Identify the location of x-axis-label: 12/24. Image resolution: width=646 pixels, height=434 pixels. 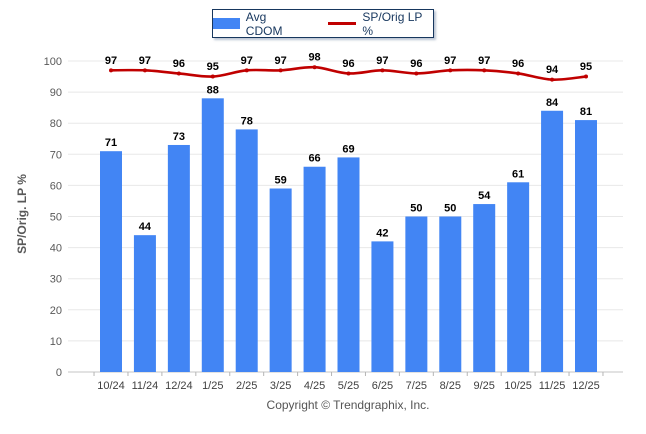
(179, 386).